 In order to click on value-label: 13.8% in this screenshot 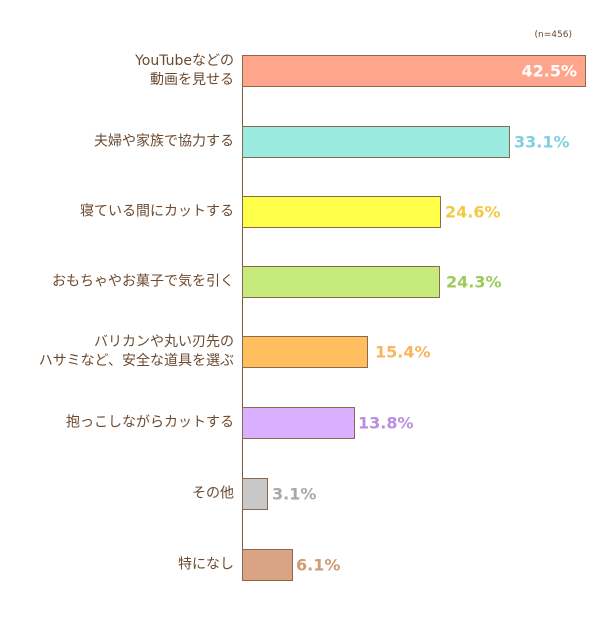, I will do `click(386, 423)`.